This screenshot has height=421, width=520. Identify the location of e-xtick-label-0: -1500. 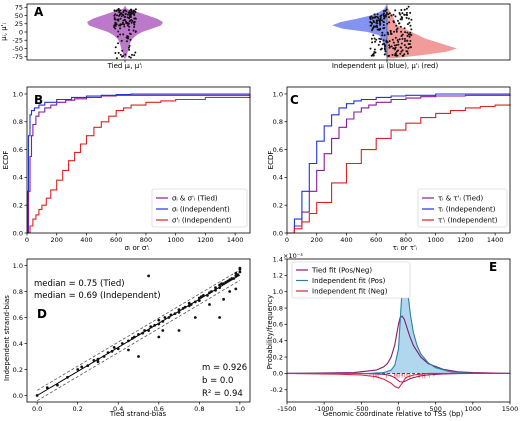
(287, 409).